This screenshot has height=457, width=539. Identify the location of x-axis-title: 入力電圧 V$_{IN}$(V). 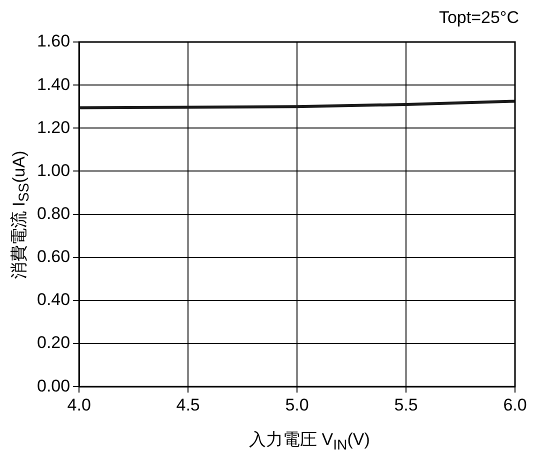
(309, 440).